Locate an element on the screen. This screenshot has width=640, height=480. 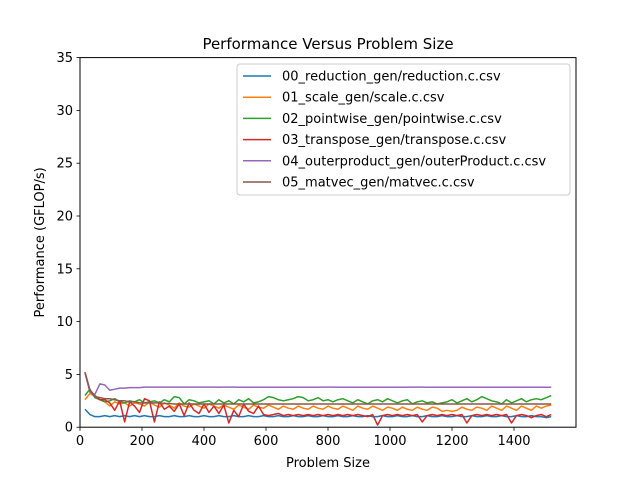
legend-label-3: 03_transpose_gen/transpose.c.csv is located at coordinates (394, 140).